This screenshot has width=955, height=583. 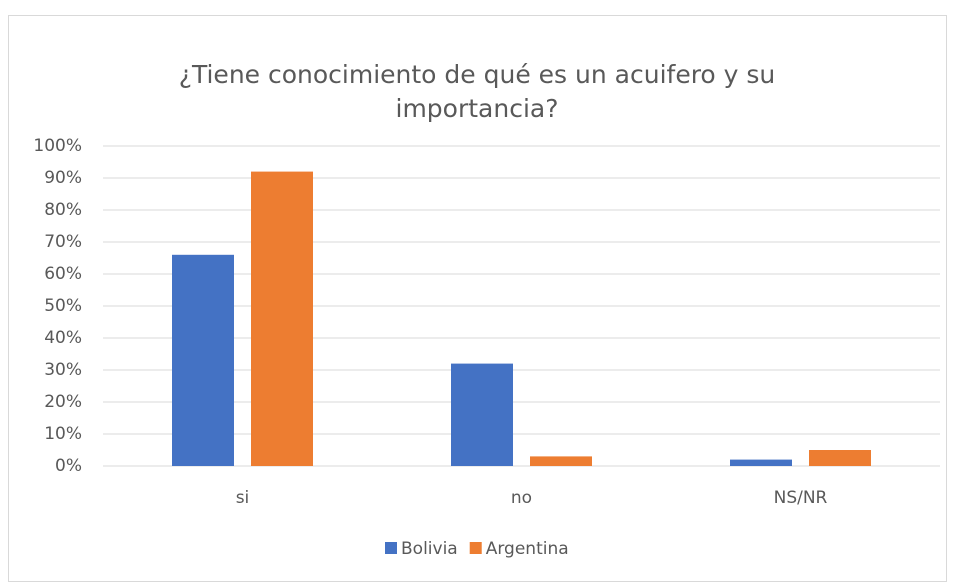 What do you see at coordinates (521, 498) in the screenshot?
I see `x-tick-label: no` at bounding box center [521, 498].